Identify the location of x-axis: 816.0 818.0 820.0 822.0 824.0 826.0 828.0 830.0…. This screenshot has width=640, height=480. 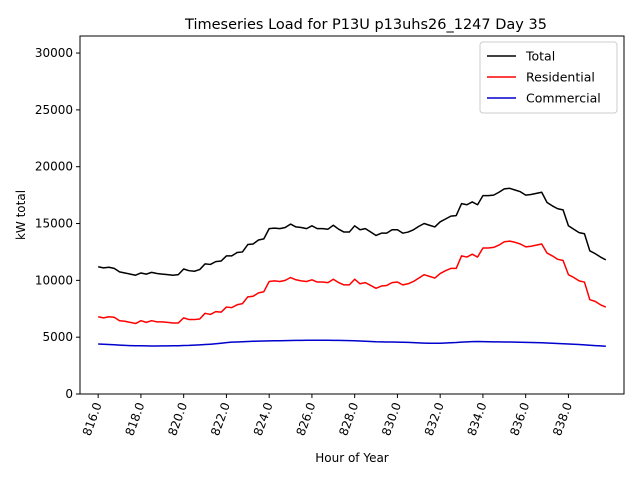
(327, 416).